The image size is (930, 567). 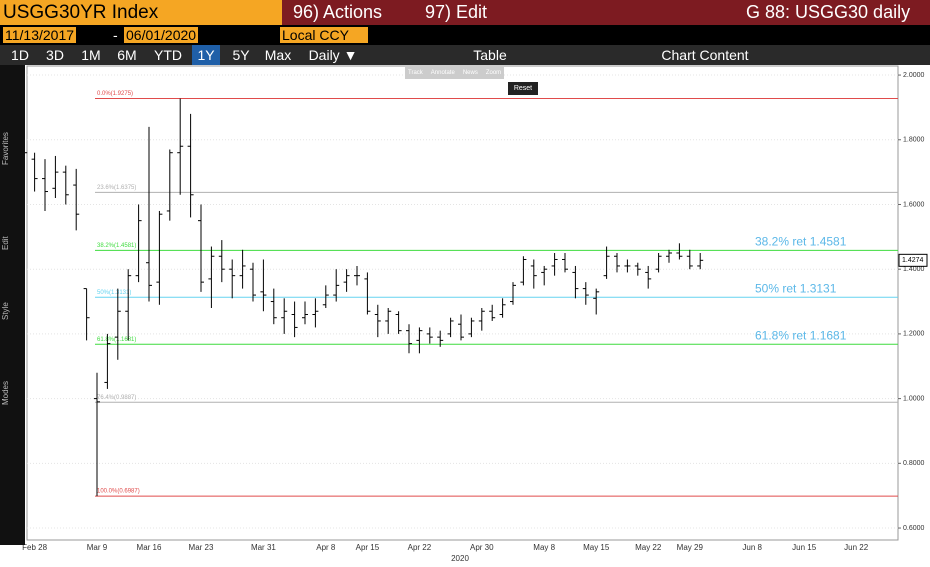 I want to click on x-tick-label: Mar 23, so click(x=201, y=547).